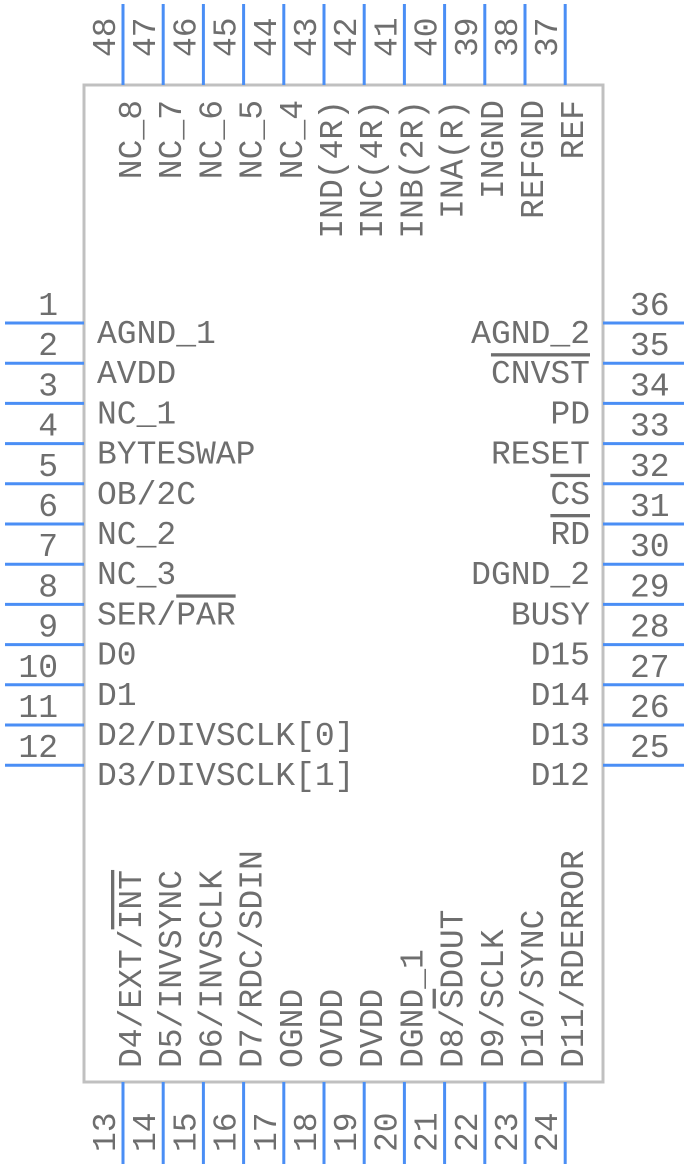 This screenshot has width=688, height=1168. Describe the element at coordinates (48, 547) in the screenshot. I see `pin-number: 7` at that location.